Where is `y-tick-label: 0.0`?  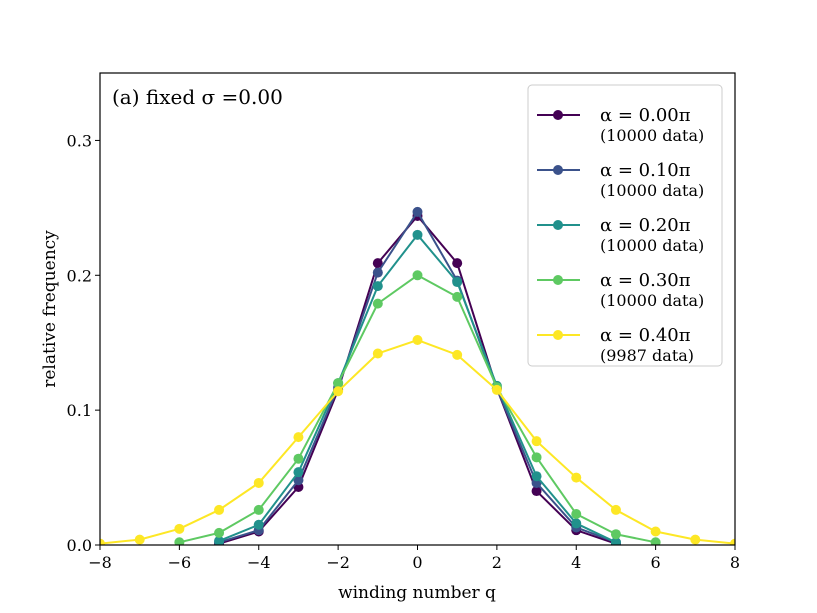 y-tick-label: 0.0 is located at coordinates (79, 545).